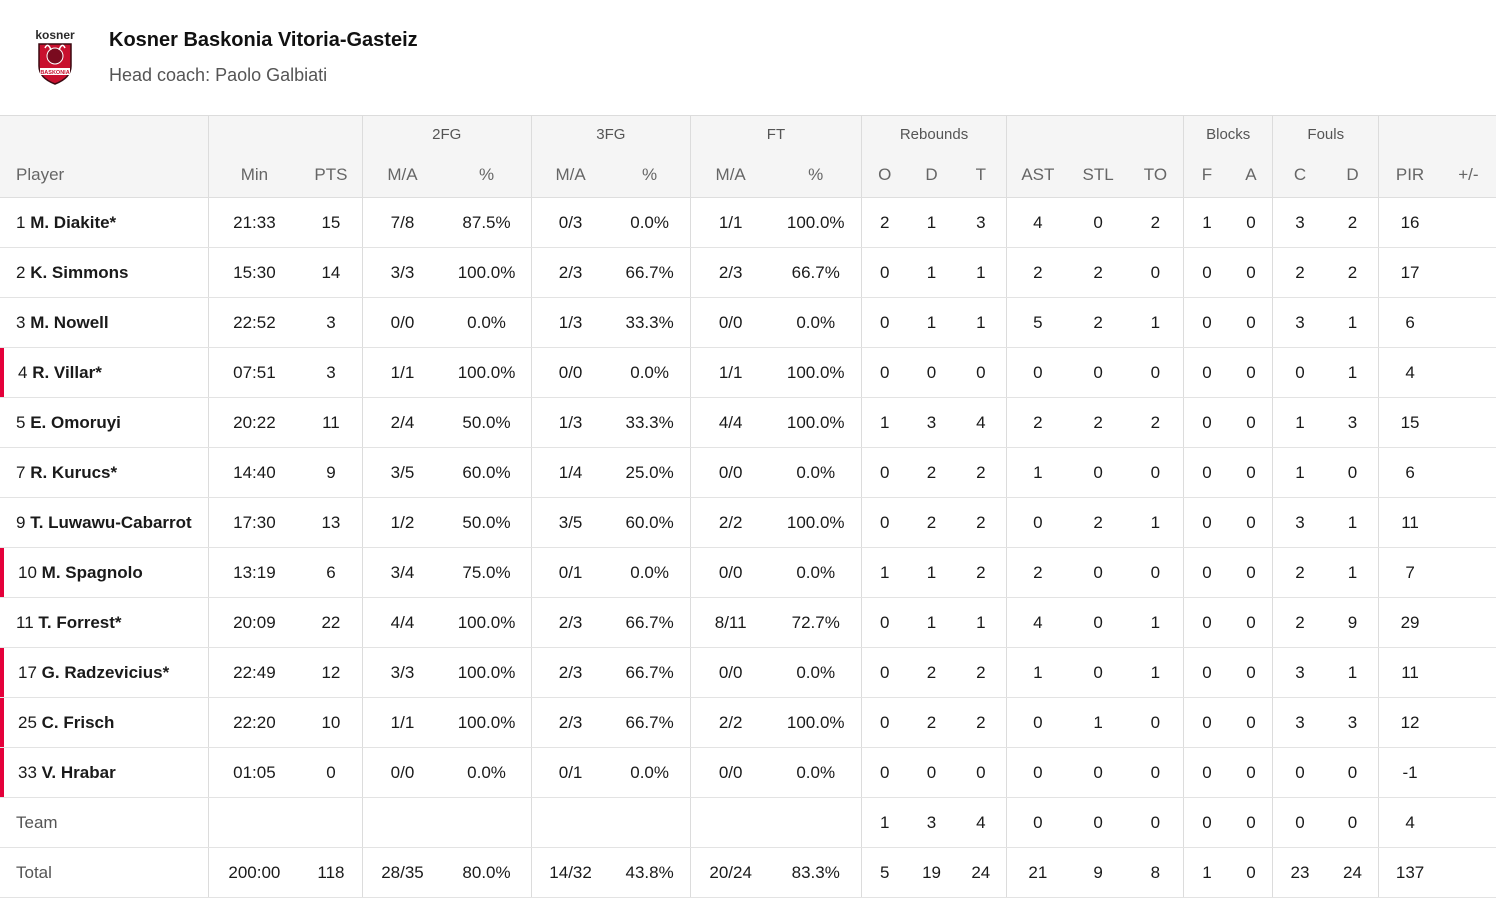 This screenshot has height=898, width=1496. Describe the element at coordinates (74, 472) in the screenshot. I see `player-name-link: R. Kurucs*` at that location.